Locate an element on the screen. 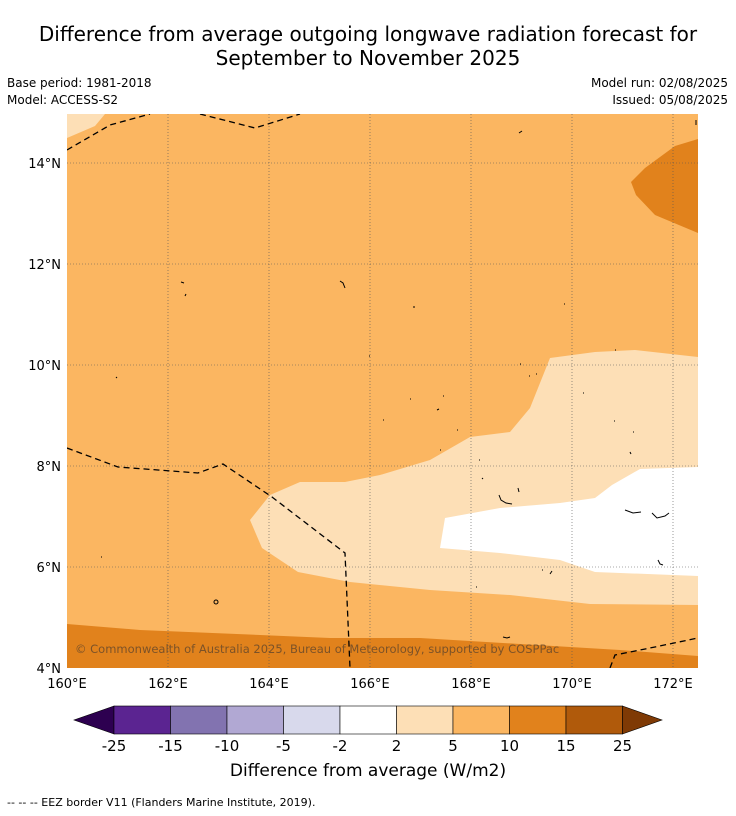 The width and height of the screenshot is (736, 816). colorbar-tick-label: 5 is located at coordinates (453, 746).